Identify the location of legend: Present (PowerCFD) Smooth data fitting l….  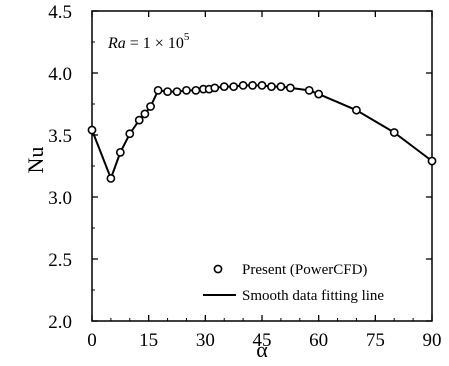
(293, 283).